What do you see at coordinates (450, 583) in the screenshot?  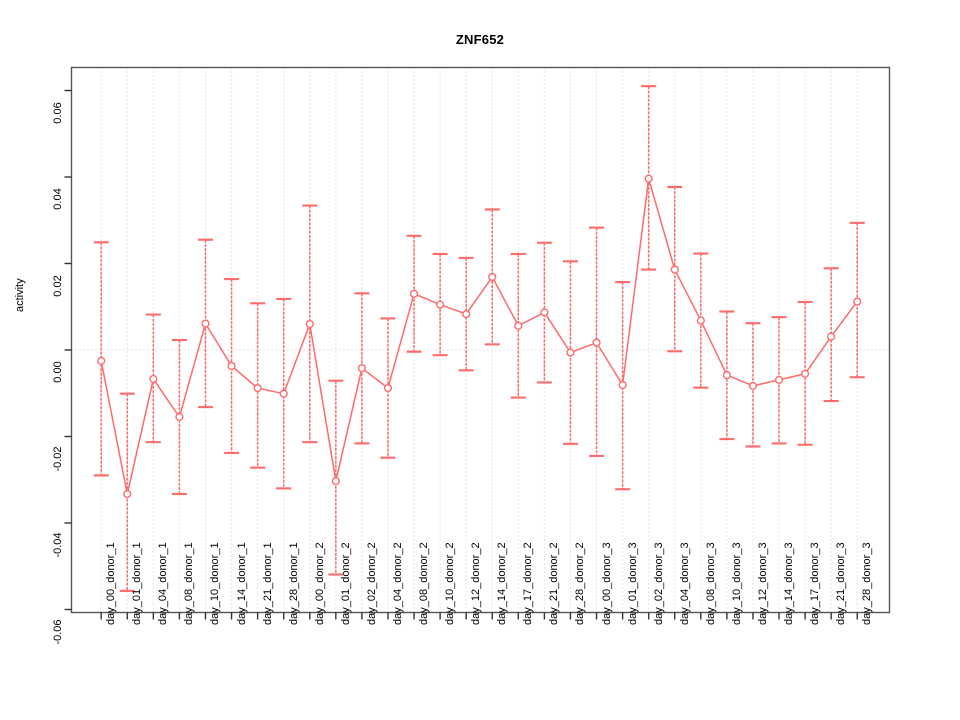 I see `x-tick-label: day_10_donor_2` at bounding box center [450, 583].